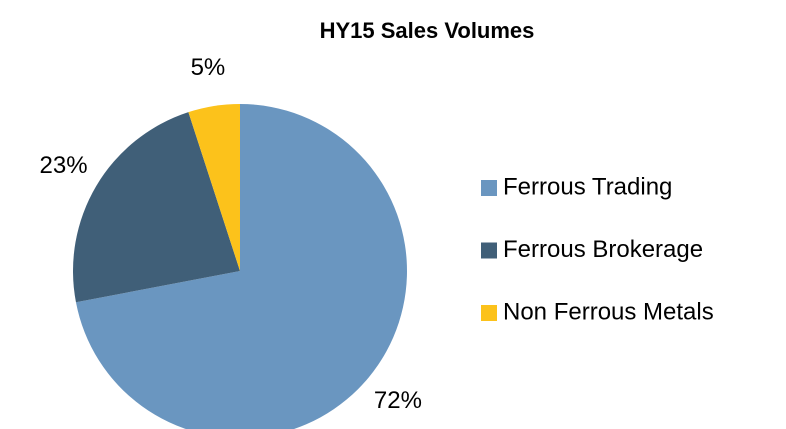  Describe the element at coordinates (64, 165) in the screenshot. I see `data-label: 23%` at that location.